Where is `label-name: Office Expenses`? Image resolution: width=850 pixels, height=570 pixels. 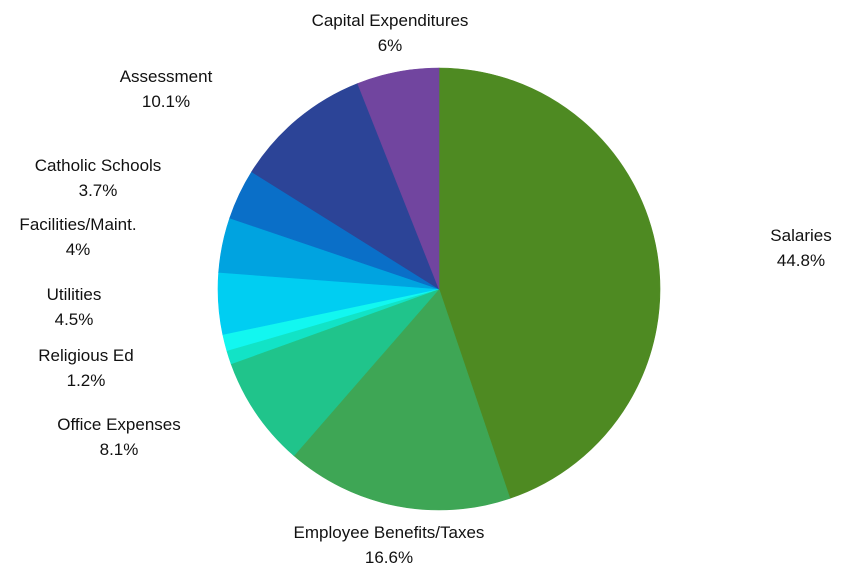 label-name: Office Expenses is located at coordinates (119, 424).